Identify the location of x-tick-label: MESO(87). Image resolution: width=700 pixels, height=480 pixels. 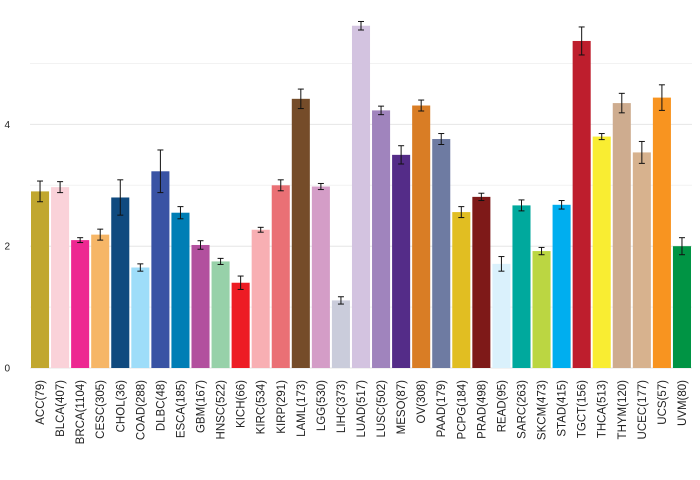
(402, 407).